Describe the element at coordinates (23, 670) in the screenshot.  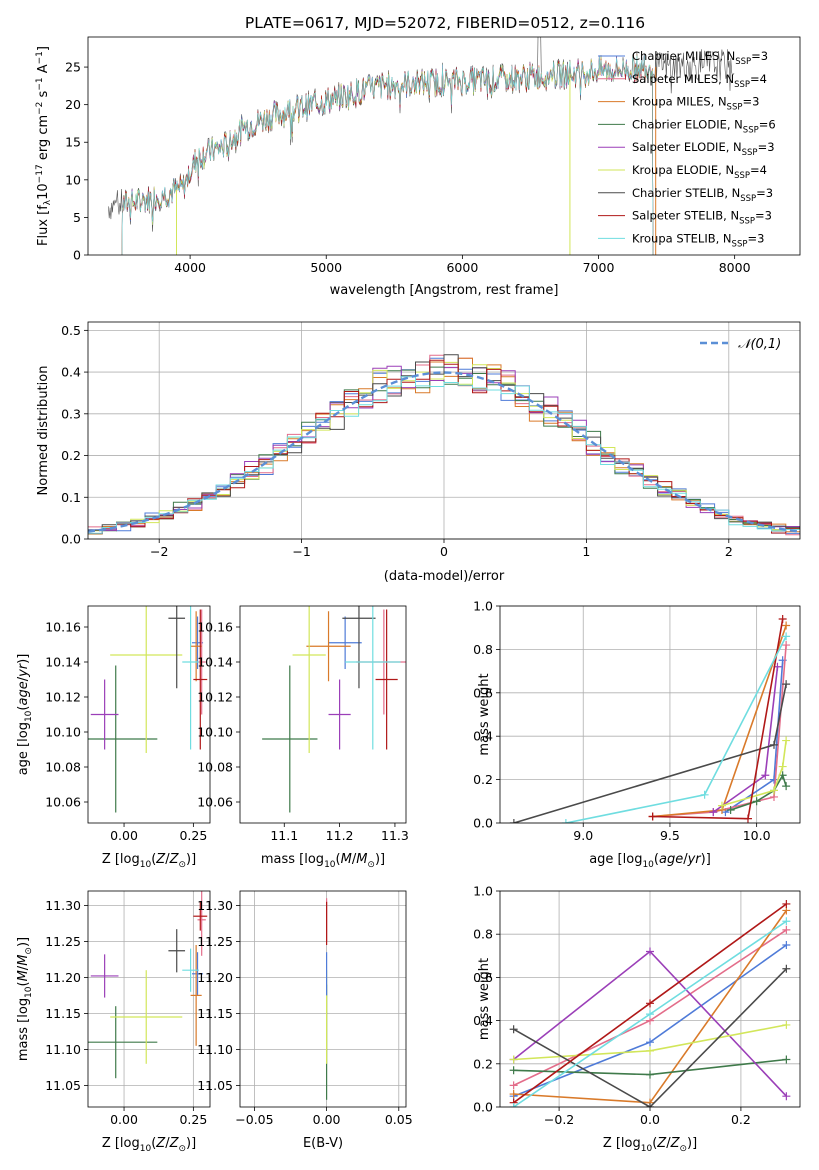
I see `y-axis-label-part: yr` at that location.